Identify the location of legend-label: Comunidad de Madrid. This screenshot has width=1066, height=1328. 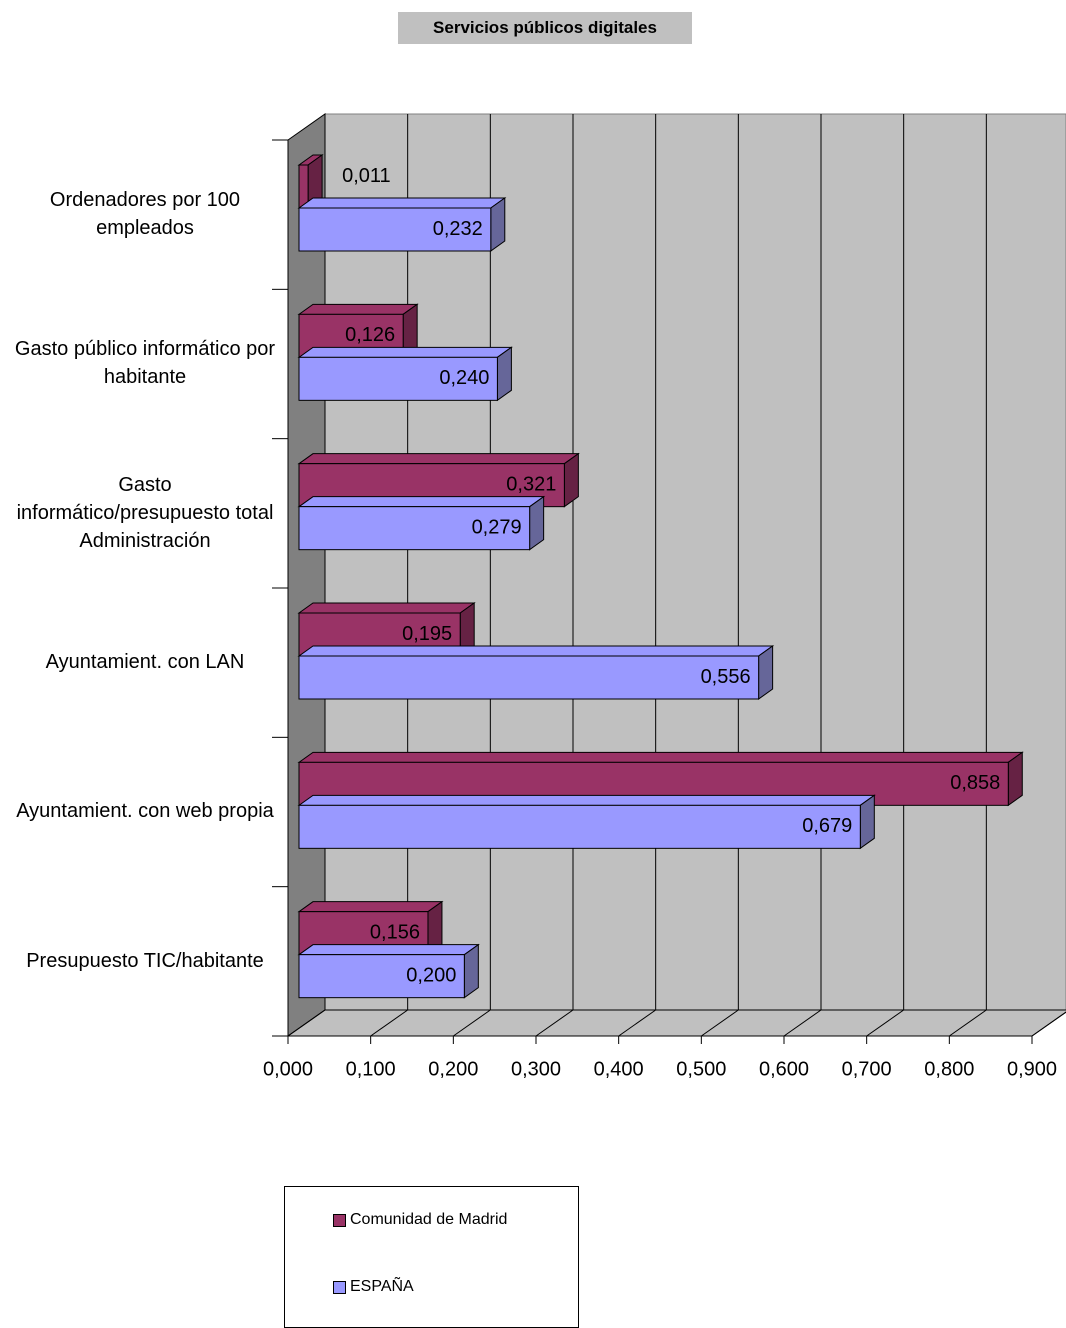
(429, 1219).